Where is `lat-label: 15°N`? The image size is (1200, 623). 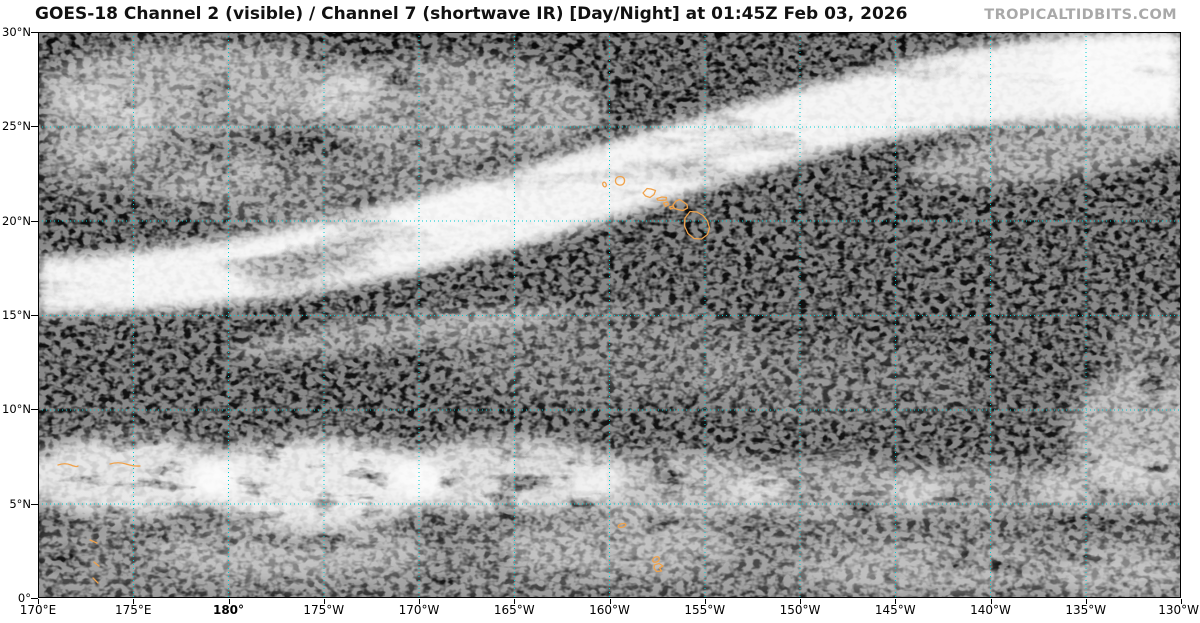
lat-label: 15°N is located at coordinates (16, 315).